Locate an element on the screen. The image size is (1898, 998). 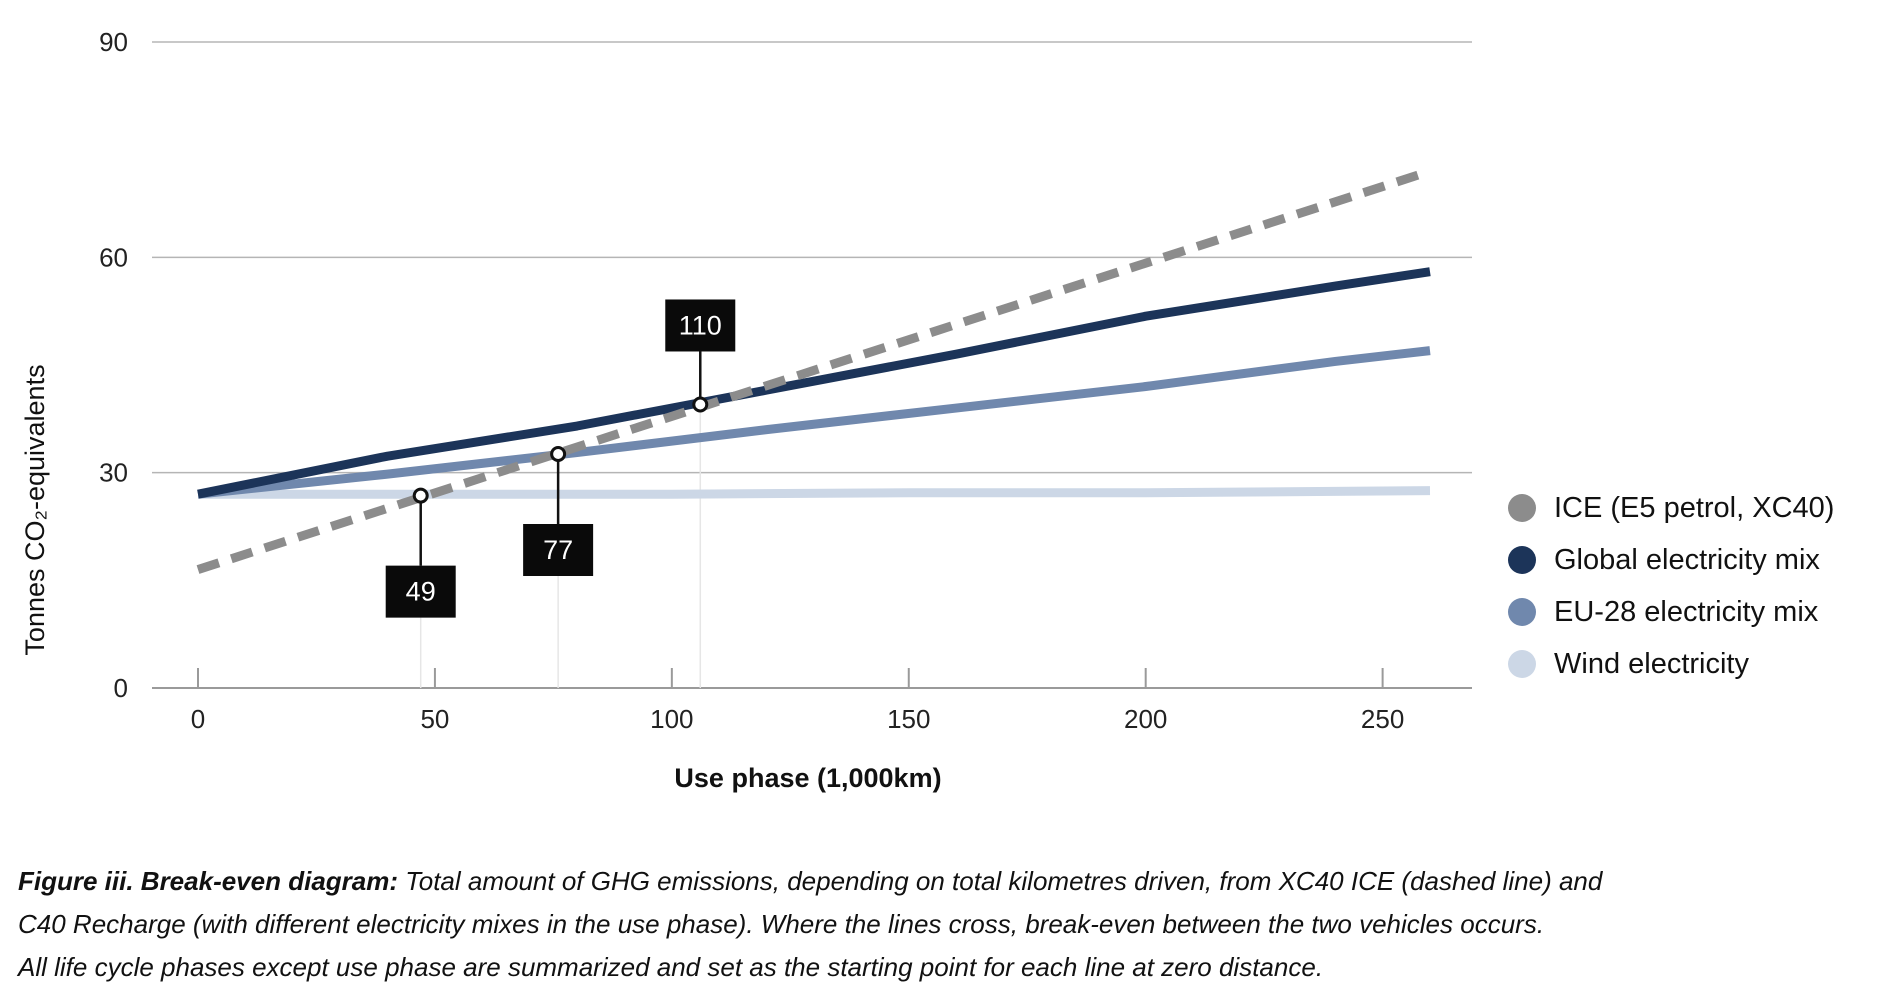
y-tick-label: 30 is located at coordinates (113, 473).